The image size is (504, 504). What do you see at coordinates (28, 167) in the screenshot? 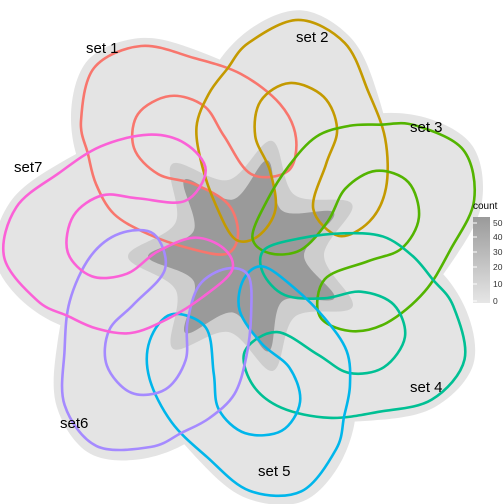
I see `set-label-7: set7` at bounding box center [28, 167].